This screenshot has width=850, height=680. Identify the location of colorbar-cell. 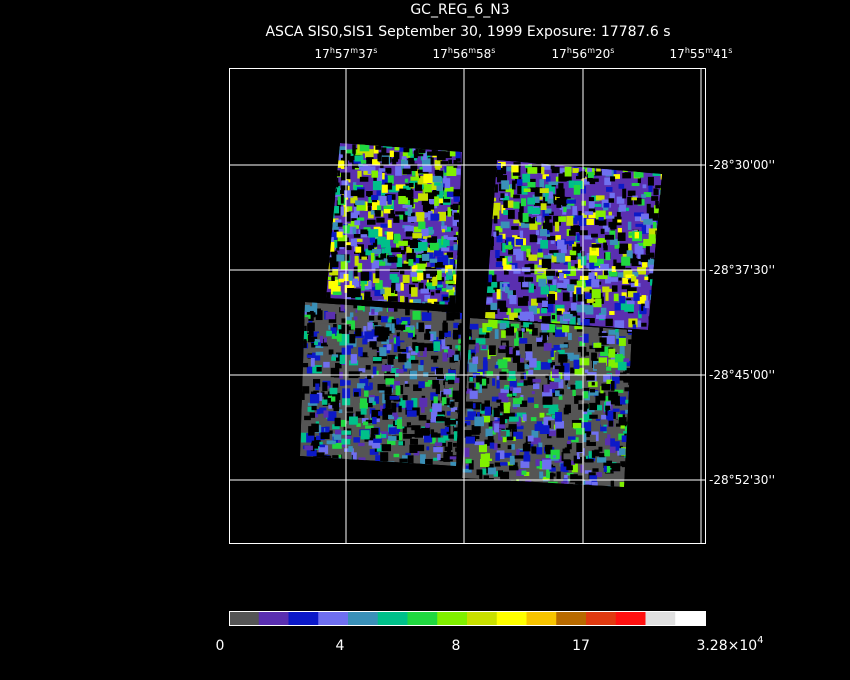
(482, 618).